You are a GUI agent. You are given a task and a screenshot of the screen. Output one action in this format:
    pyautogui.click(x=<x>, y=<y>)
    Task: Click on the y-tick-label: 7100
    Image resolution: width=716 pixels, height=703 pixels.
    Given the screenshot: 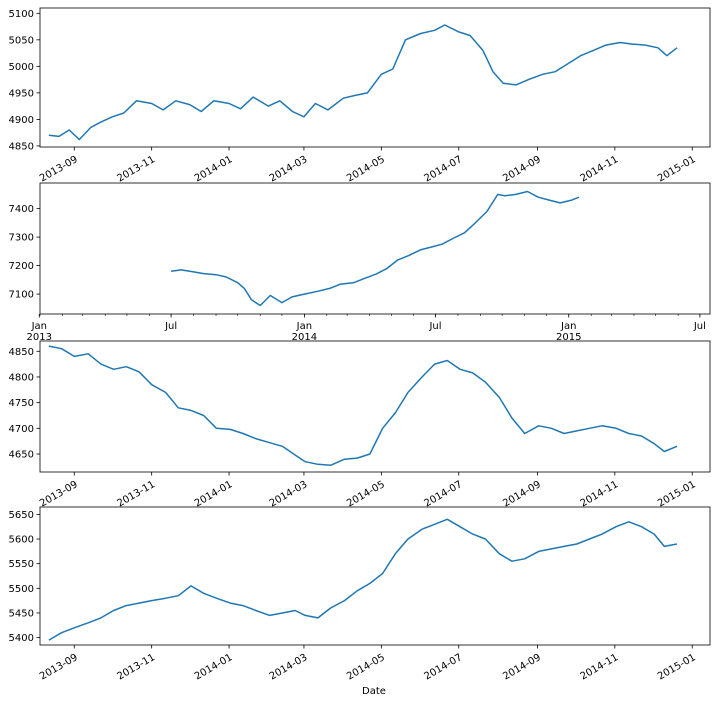 What is the action you would take?
    pyautogui.click(x=21, y=295)
    